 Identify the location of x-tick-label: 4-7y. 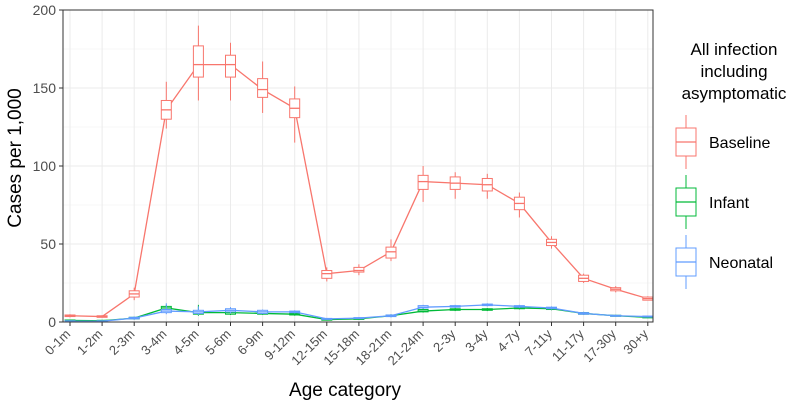
(508, 340).